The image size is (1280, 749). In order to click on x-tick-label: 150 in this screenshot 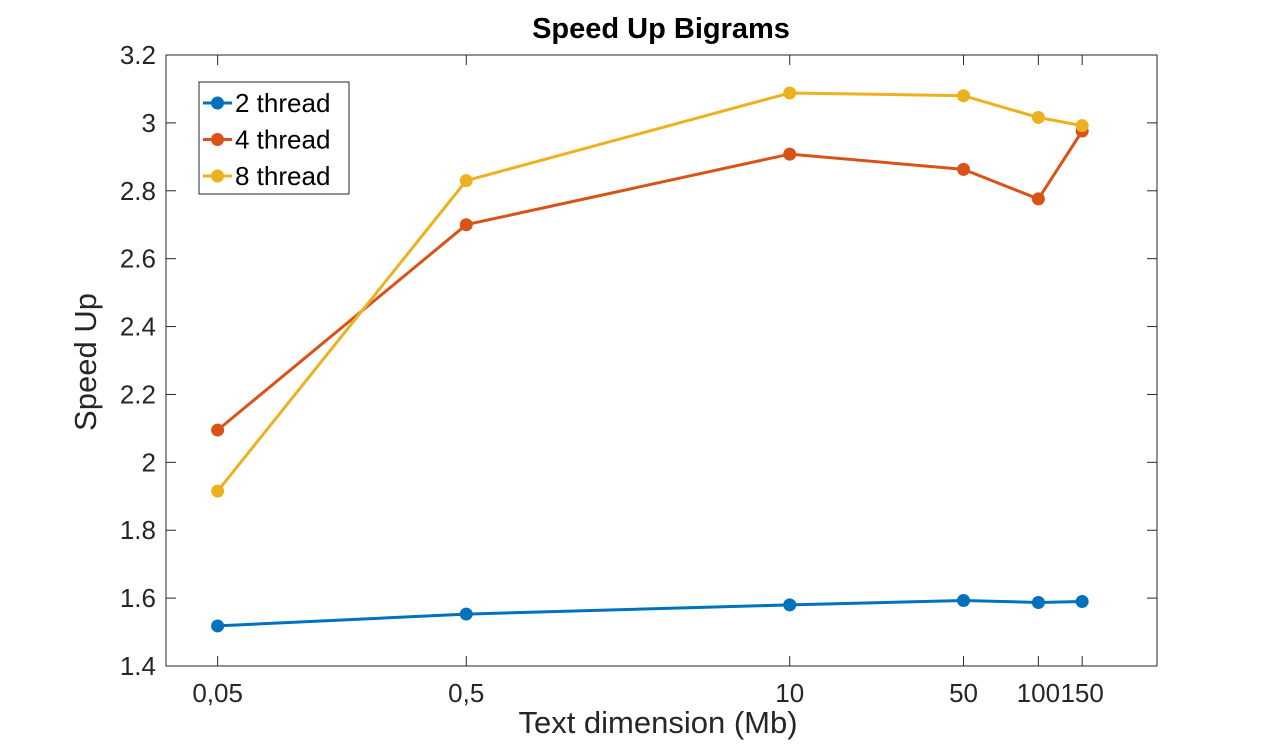, I will do `click(1081, 693)`.